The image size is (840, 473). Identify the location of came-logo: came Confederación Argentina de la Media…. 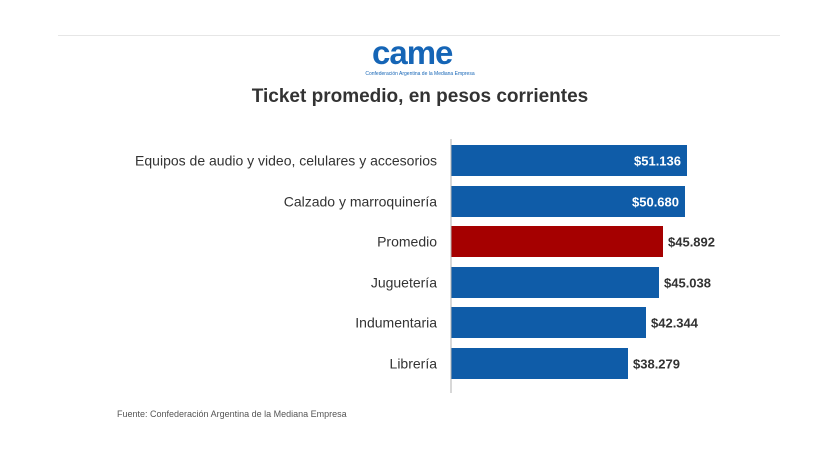
(420, 59).